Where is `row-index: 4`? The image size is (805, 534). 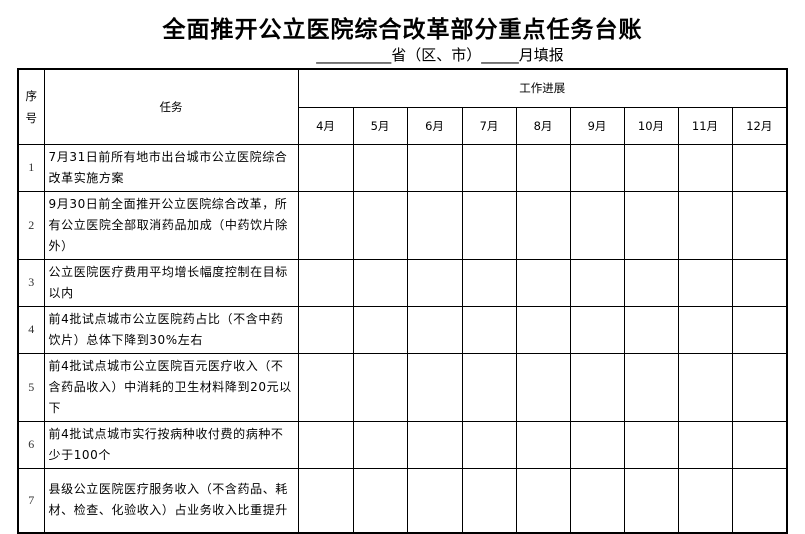 row-index: 4 is located at coordinates (31, 329).